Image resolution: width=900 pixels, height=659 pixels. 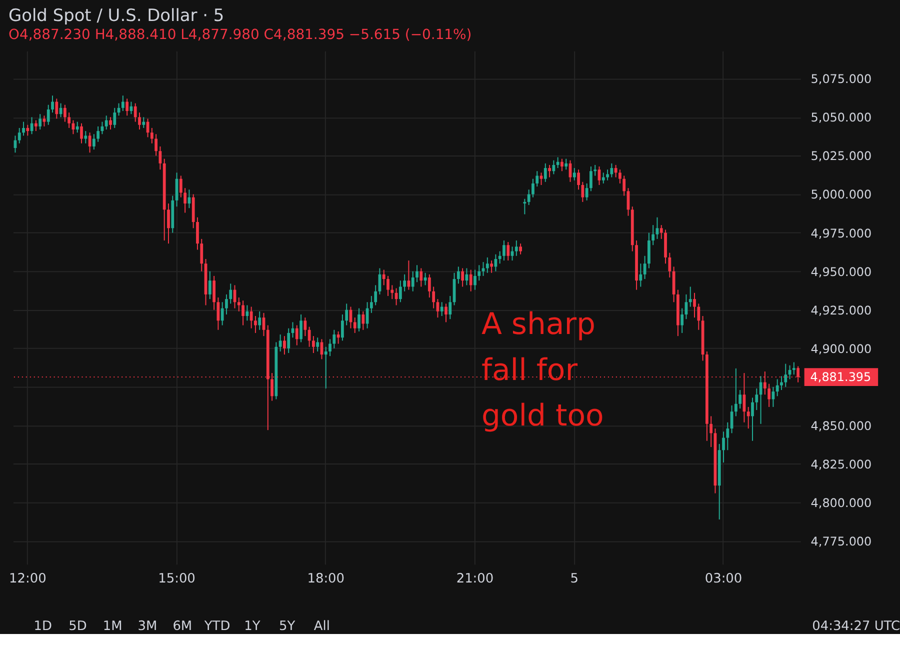 I want to click on y-tick-label: 4,800.000, so click(x=841, y=503).